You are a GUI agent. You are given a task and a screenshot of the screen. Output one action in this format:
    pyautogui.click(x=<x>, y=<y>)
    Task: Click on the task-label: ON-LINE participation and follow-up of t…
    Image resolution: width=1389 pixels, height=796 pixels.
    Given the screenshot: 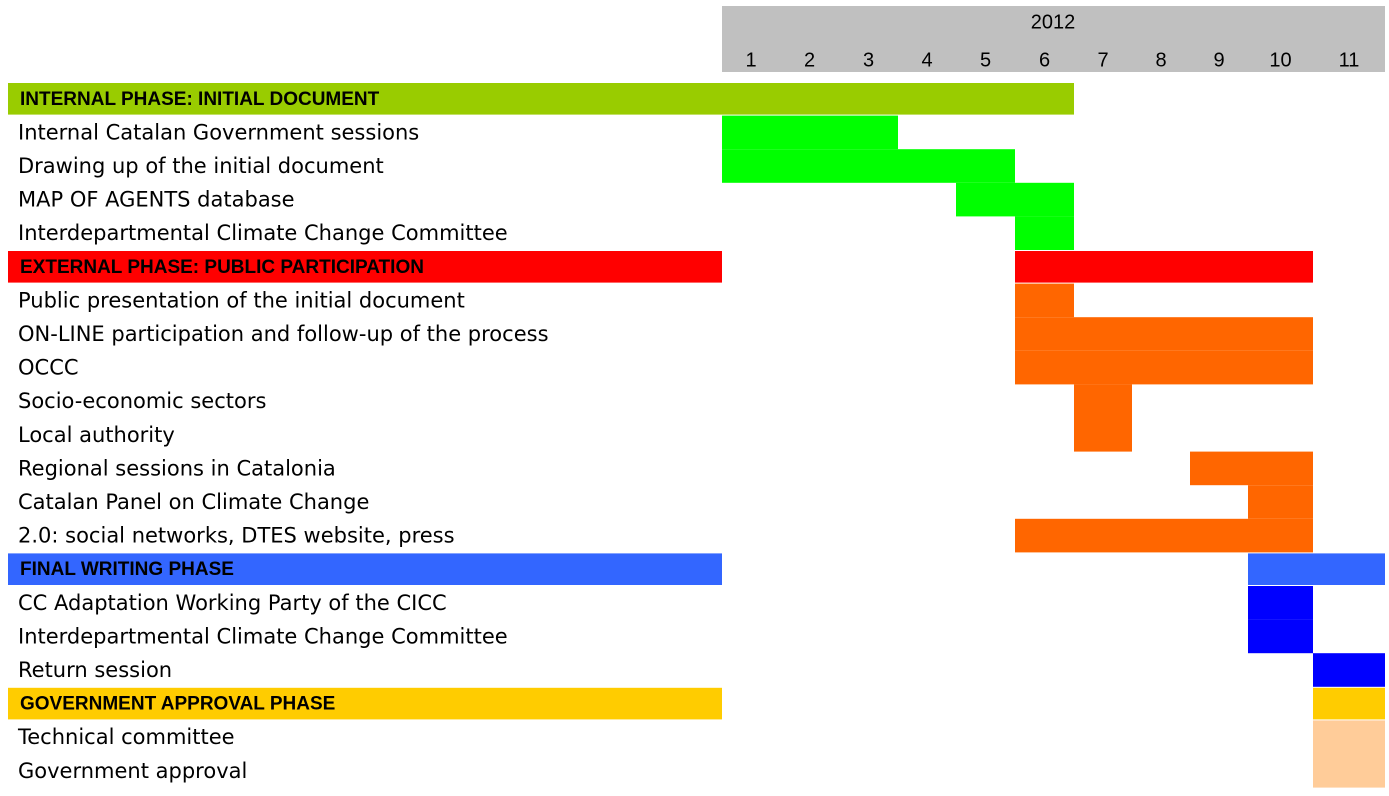 What is the action you would take?
    pyautogui.click(x=283, y=334)
    